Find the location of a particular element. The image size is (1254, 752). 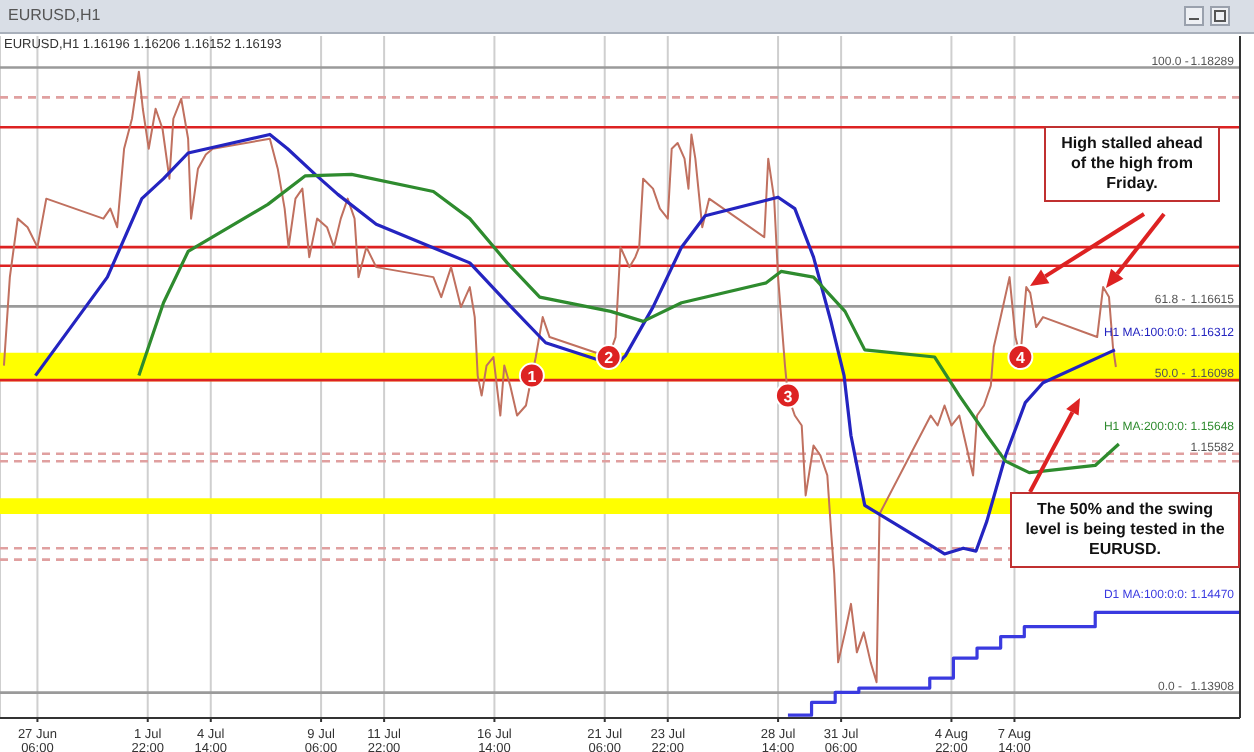

annotation: 3 is located at coordinates (788, 396).